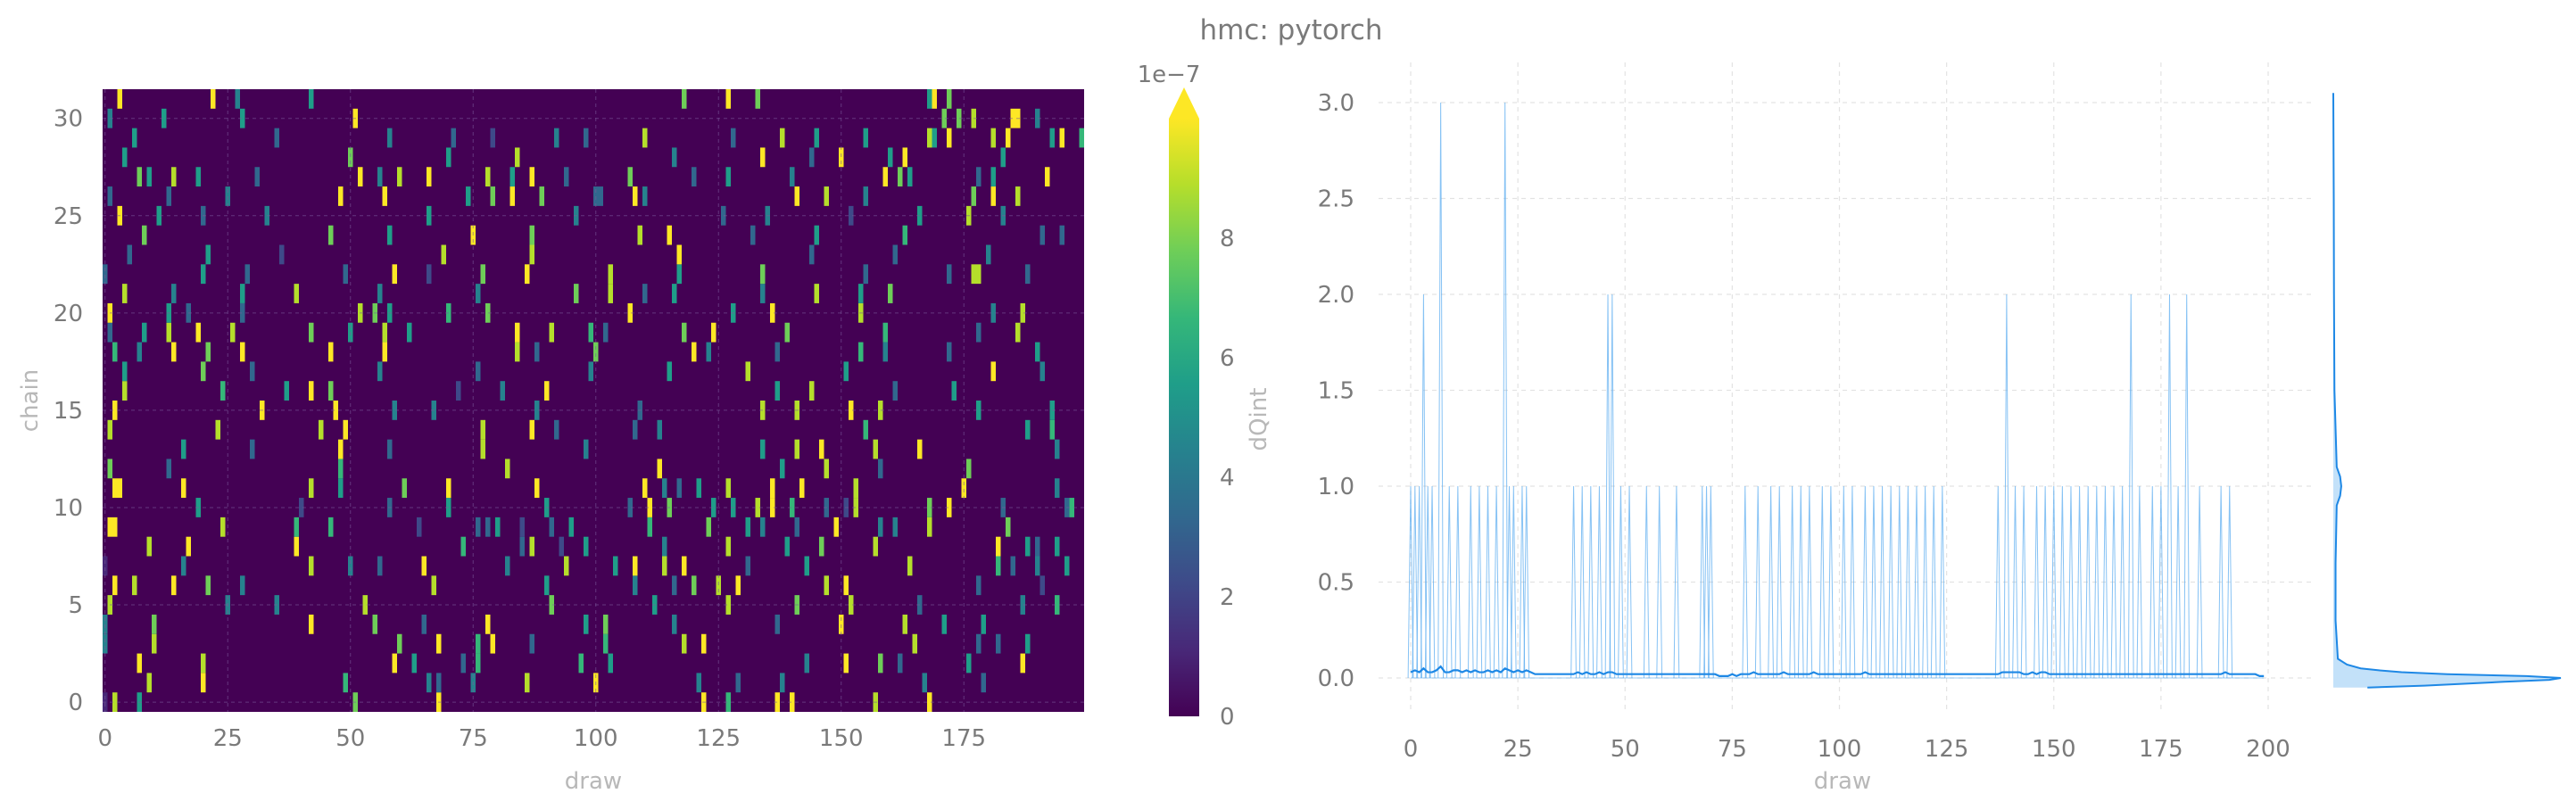 This screenshot has height=810, width=2576. I want to click on line-chart-x-tick-label: 200, so click(2268, 749).